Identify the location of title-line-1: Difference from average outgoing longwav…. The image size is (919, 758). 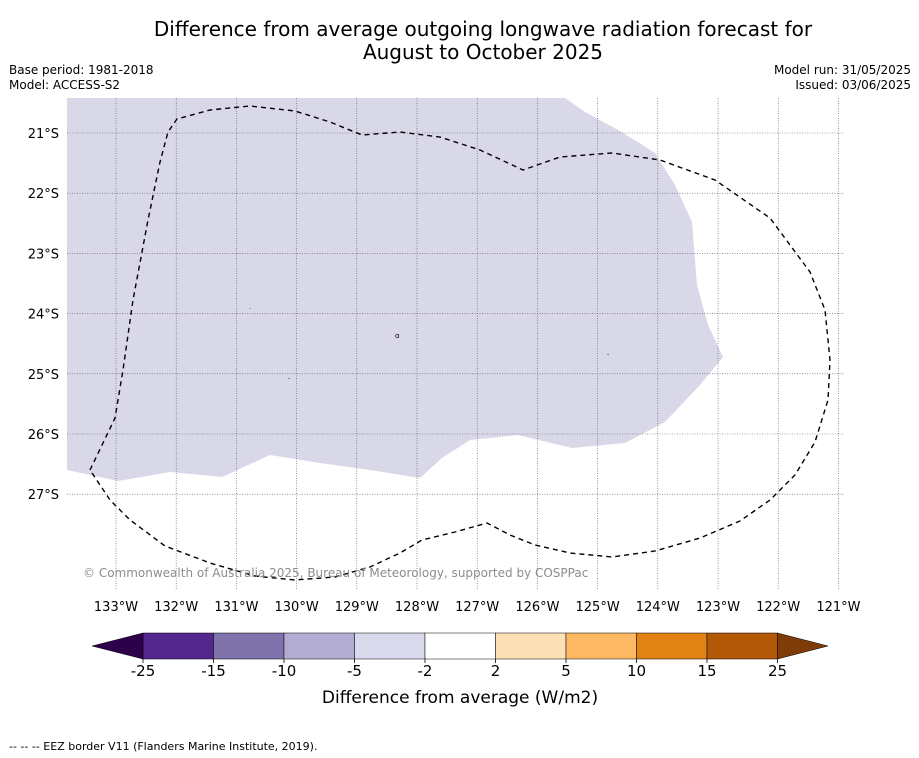
(483, 29).